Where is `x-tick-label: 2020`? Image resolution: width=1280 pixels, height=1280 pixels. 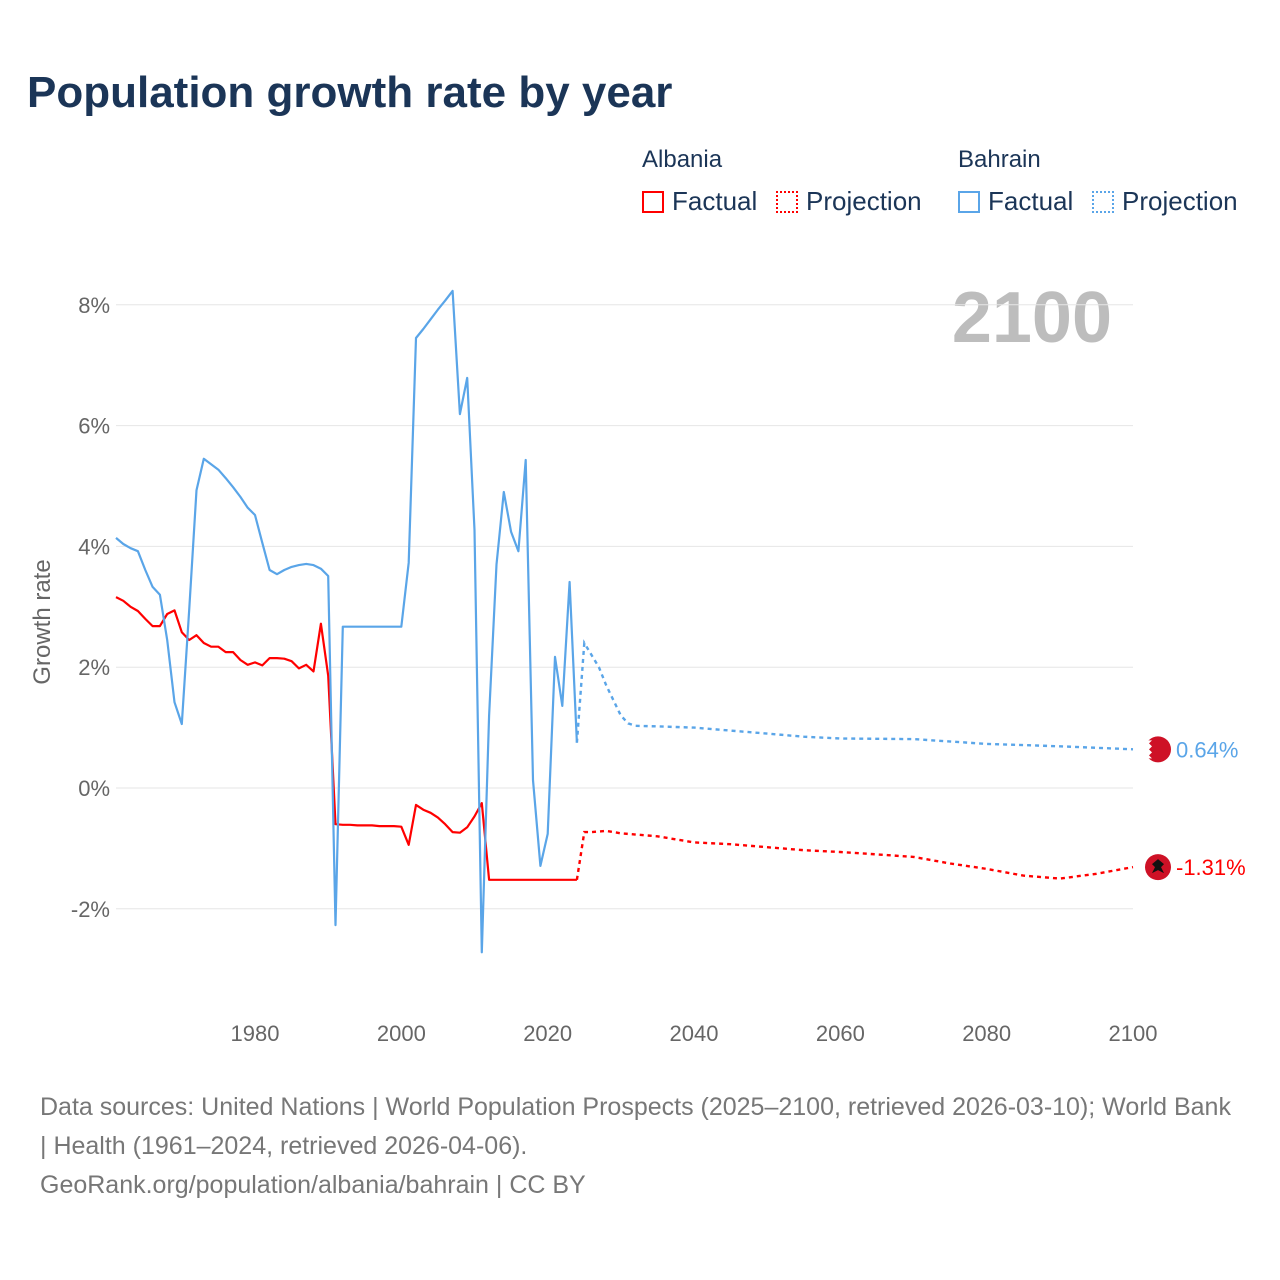 x-tick-label: 2020 is located at coordinates (547, 1033).